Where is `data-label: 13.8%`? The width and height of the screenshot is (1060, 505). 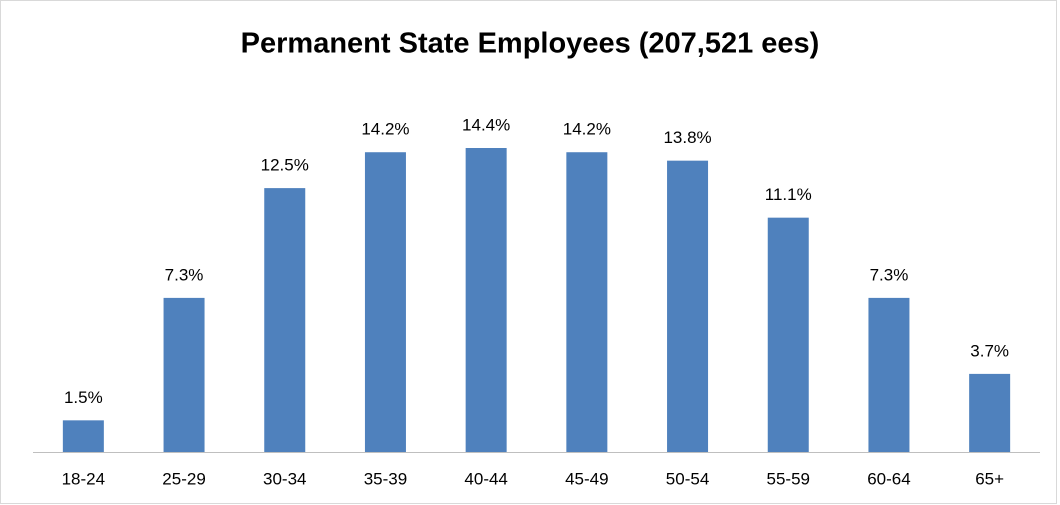
data-label: 13.8% is located at coordinates (687, 137).